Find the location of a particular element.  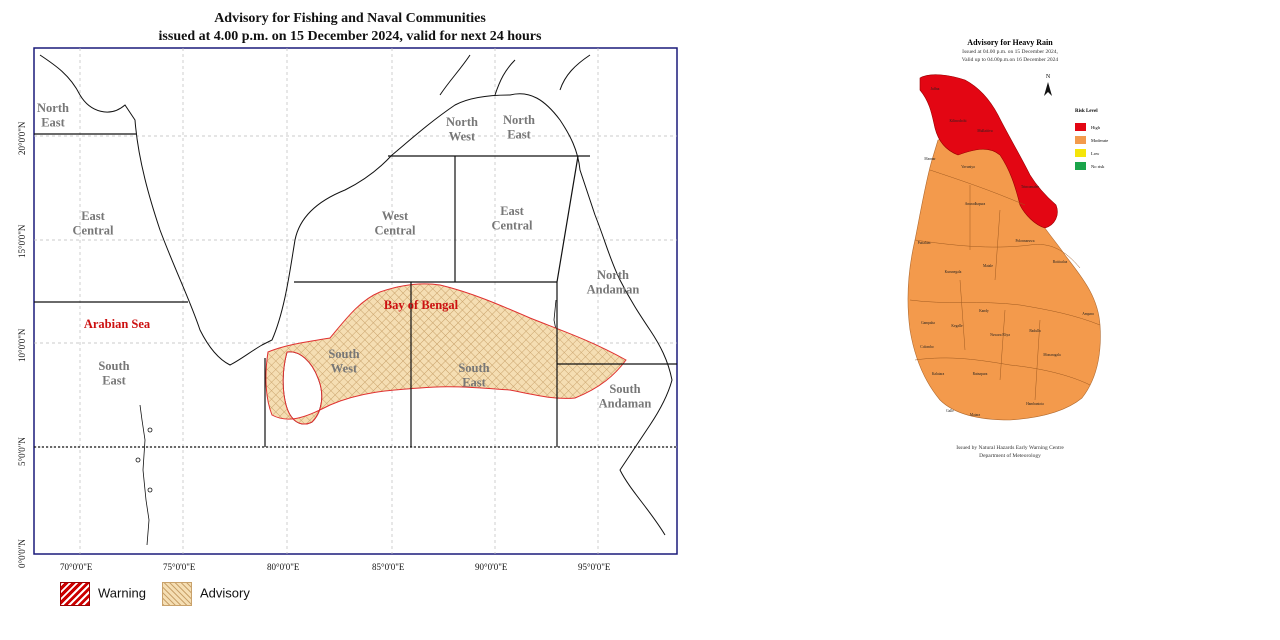

svg-text: Monaragala is located at coordinates (1052, 355).